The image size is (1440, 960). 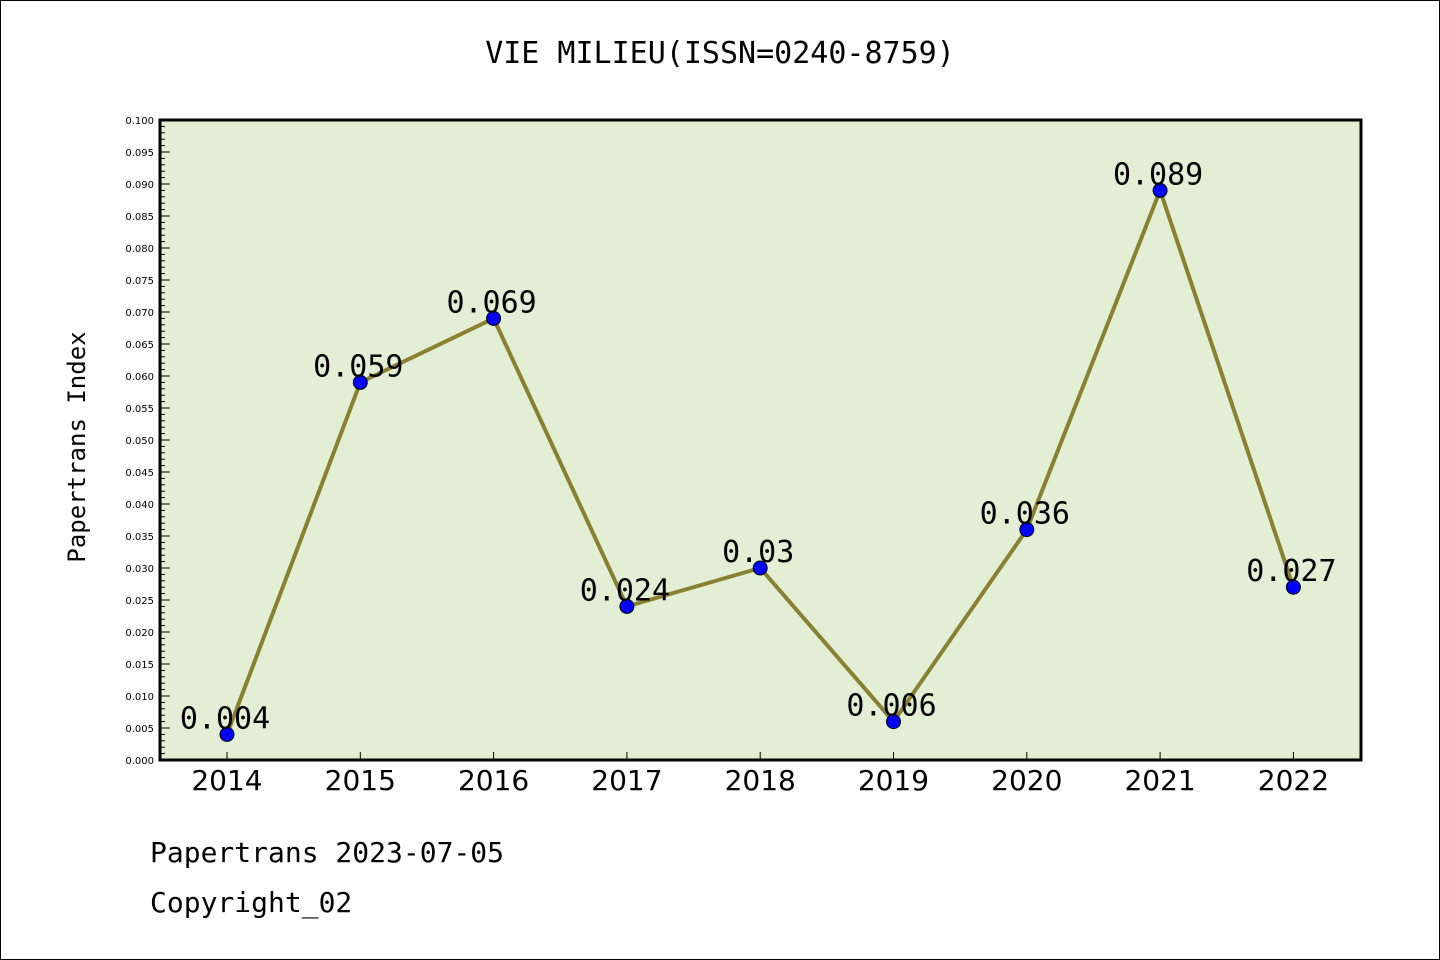 I want to click on data-label: 0.036, so click(x=1025, y=514).